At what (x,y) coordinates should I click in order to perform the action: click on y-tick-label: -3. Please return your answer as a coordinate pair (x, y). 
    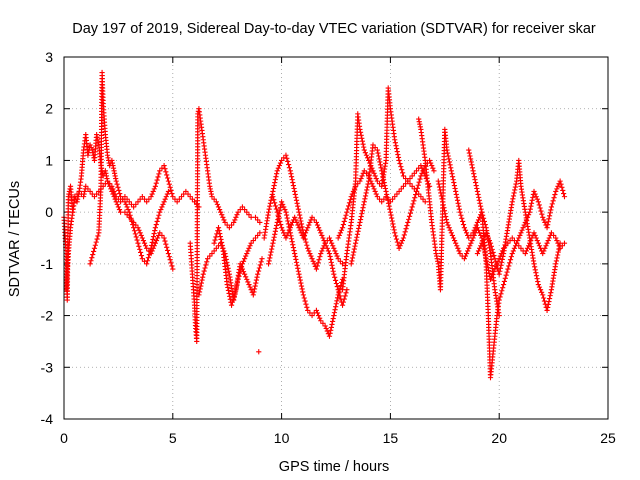
    Looking at the image, I should click on (47, 367).